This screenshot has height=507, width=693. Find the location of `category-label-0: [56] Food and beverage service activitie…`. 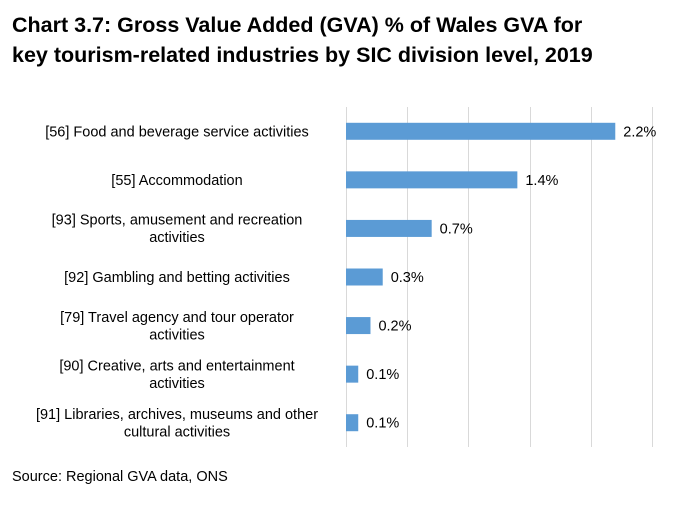

category-label-0: [56] Food and beverage service activitie… is located at coordinates (177, 132).